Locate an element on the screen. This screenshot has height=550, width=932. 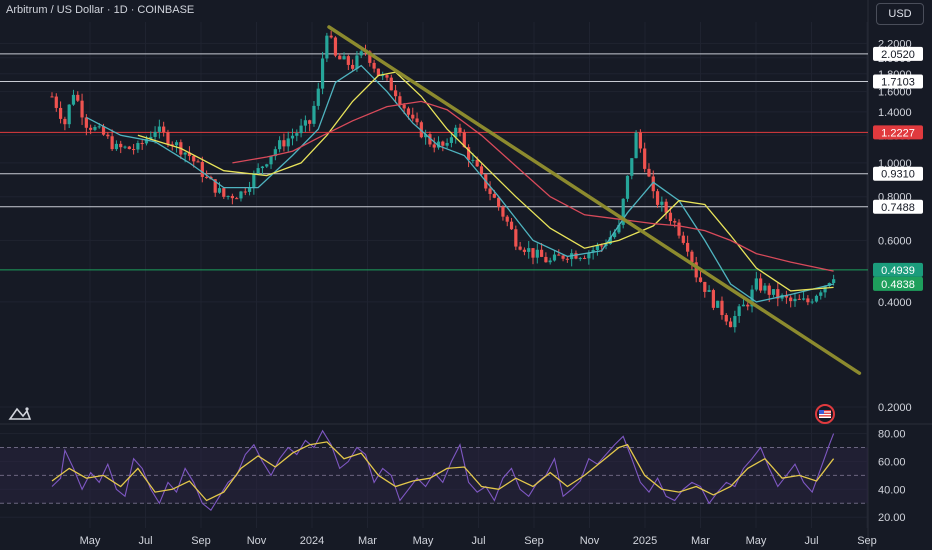
level-label: 1.7103 is located at coordinates (898, 83).